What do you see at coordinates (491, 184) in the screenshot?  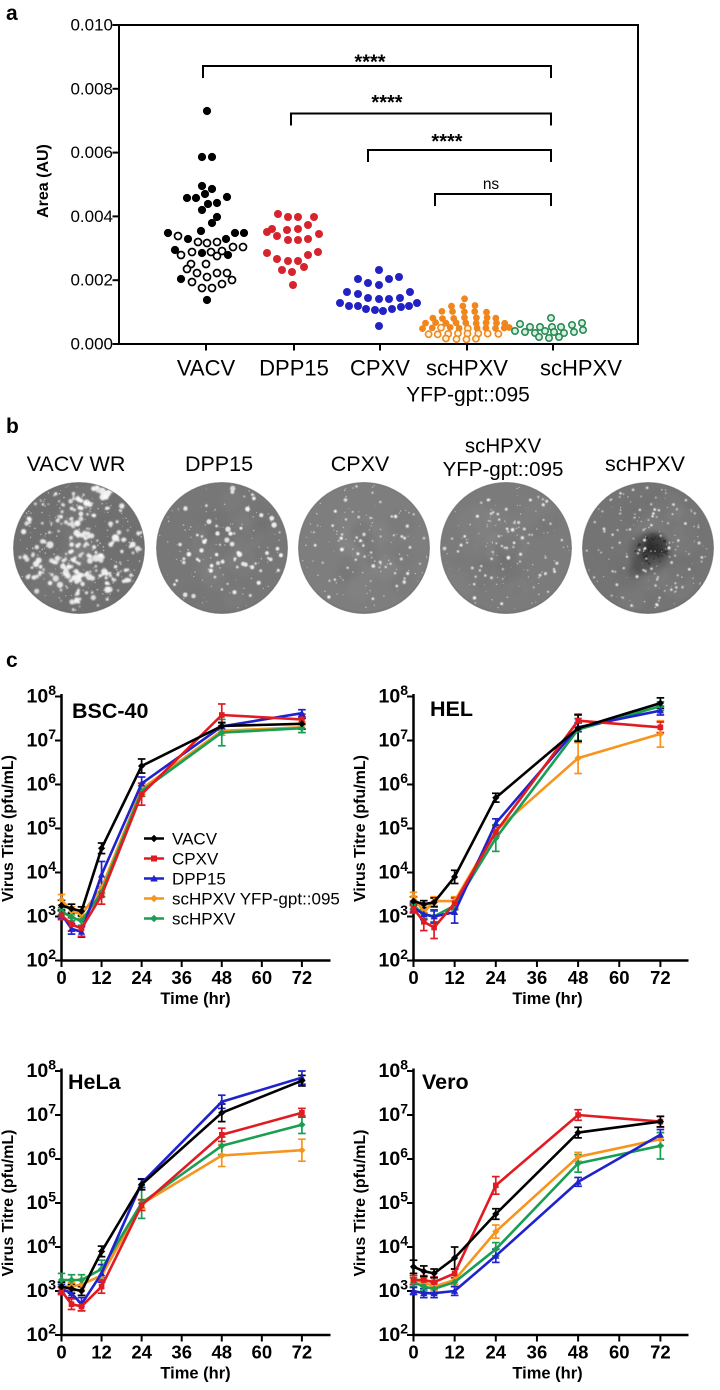 I see `svg-text: ns` at bounding box center [491, 184].